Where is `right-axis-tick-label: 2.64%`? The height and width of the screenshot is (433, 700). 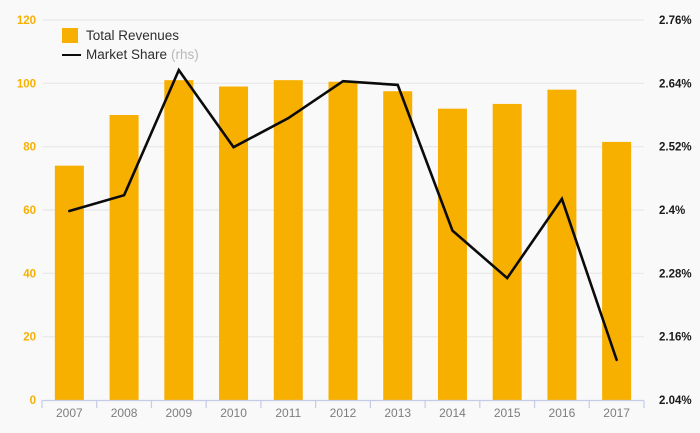 right-axis-tick-label: 2.64% is located at coordinates (675, 84).